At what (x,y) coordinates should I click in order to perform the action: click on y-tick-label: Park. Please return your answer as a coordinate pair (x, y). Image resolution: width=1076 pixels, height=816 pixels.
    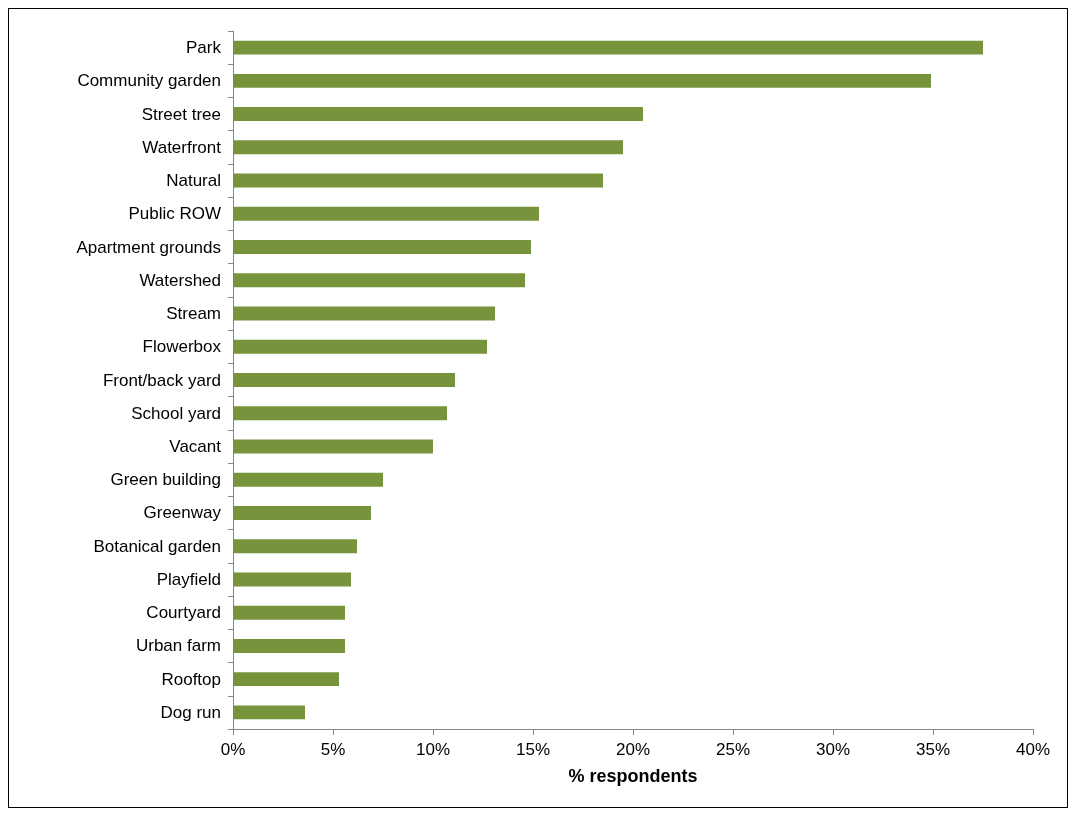
    Looking at the image, I should click on (204, 48).